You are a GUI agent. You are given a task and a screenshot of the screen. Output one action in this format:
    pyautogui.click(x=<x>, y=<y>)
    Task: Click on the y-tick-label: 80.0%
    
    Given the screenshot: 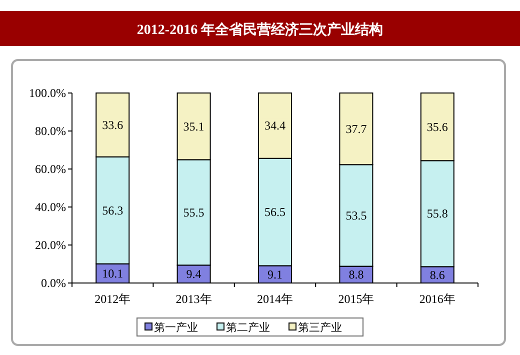 What is the action you would take?
    pyautogui.click(x=50, y=131)
    